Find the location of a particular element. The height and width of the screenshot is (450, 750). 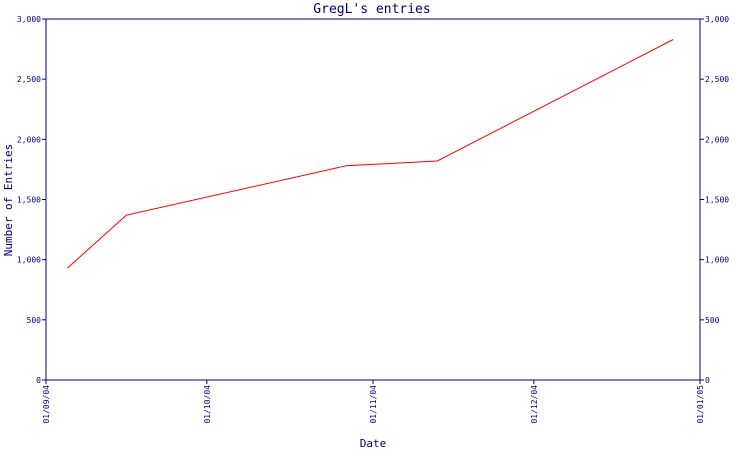

left-y-axis: 0 500 1,000 1,500 2,000 2,500 3,000 is located at coordinates (31, 200).